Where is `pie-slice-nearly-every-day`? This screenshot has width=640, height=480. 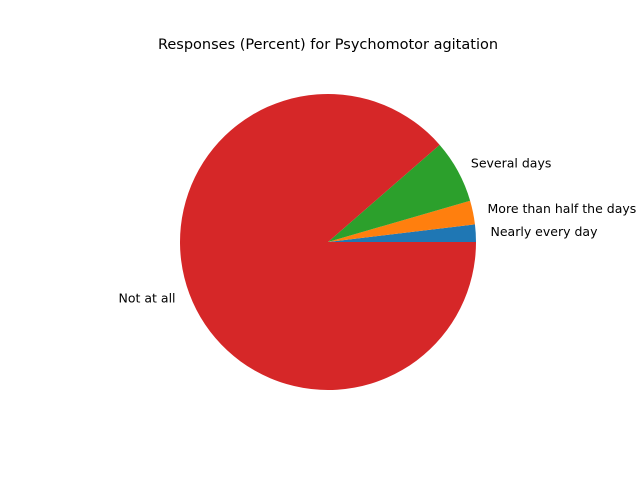 pie-slice-nearly-every-day is located at coordinates (402, 233).